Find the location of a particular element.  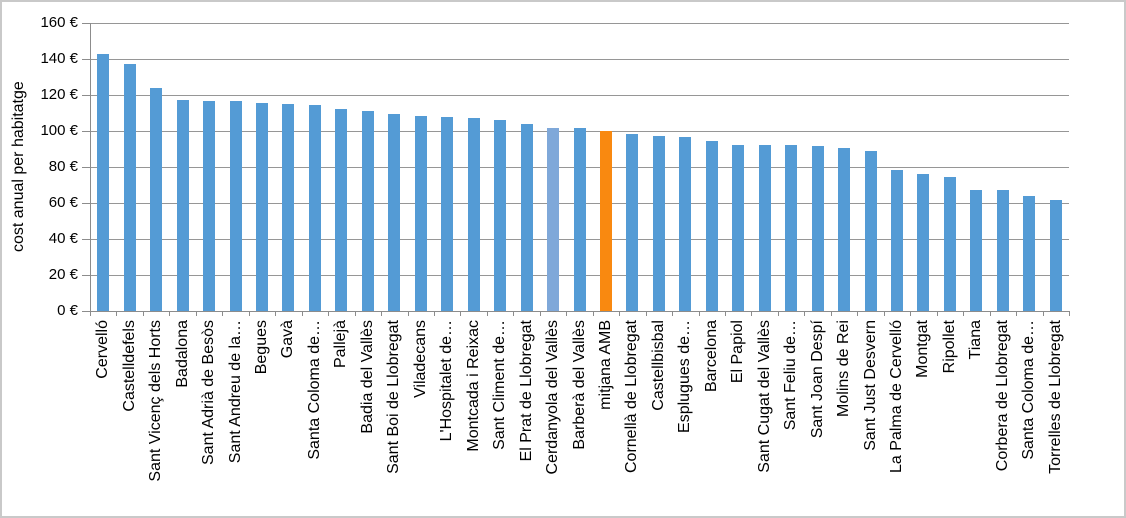

y-tick-label: 0 € is located at coordinates (67, 310).